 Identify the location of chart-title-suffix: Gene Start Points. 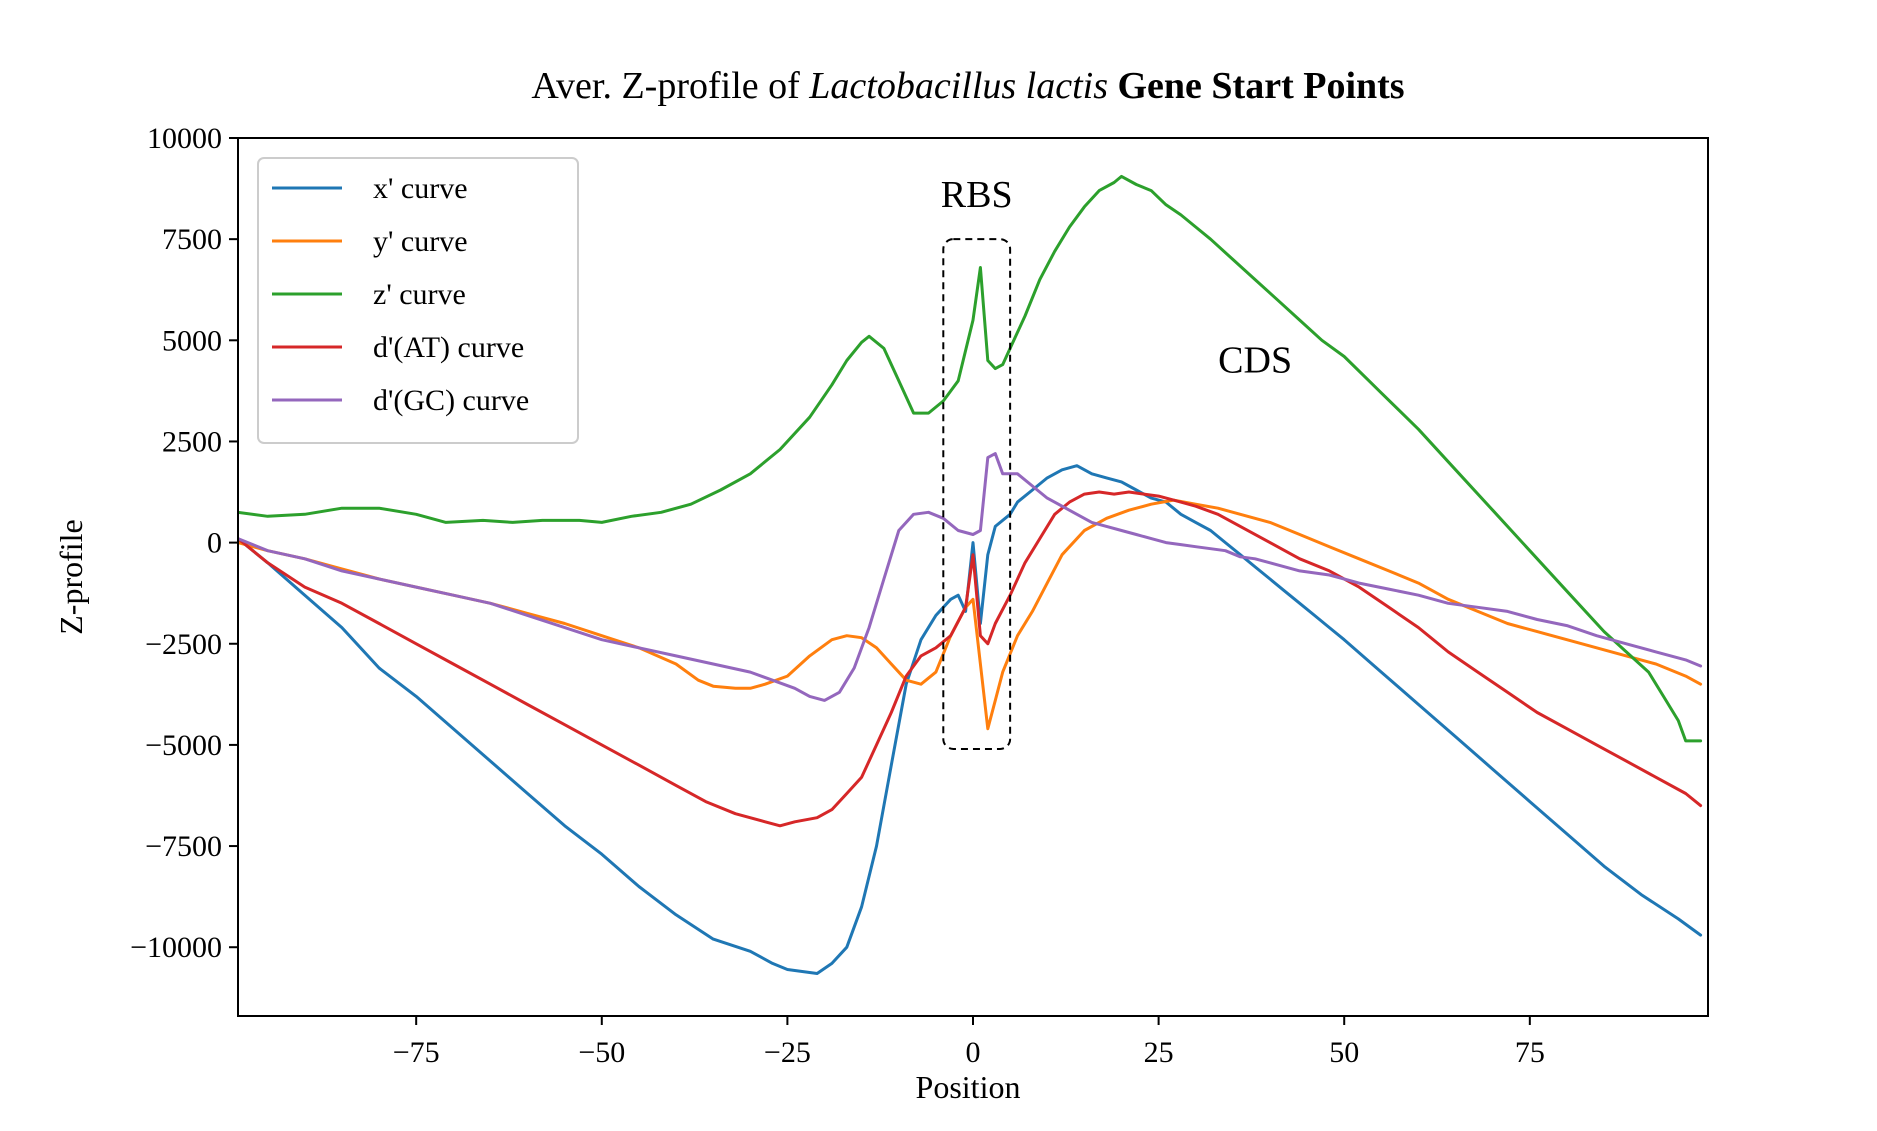
(1256, 86).